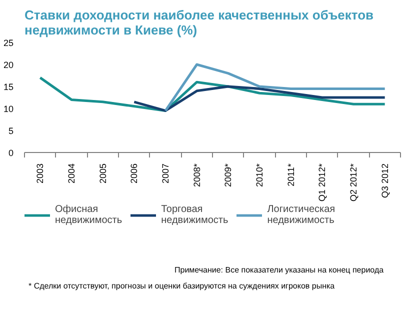  Describe the element at coordinates (40, 173) in the screenshot. I see `x-tick-label: 2003` at that location.